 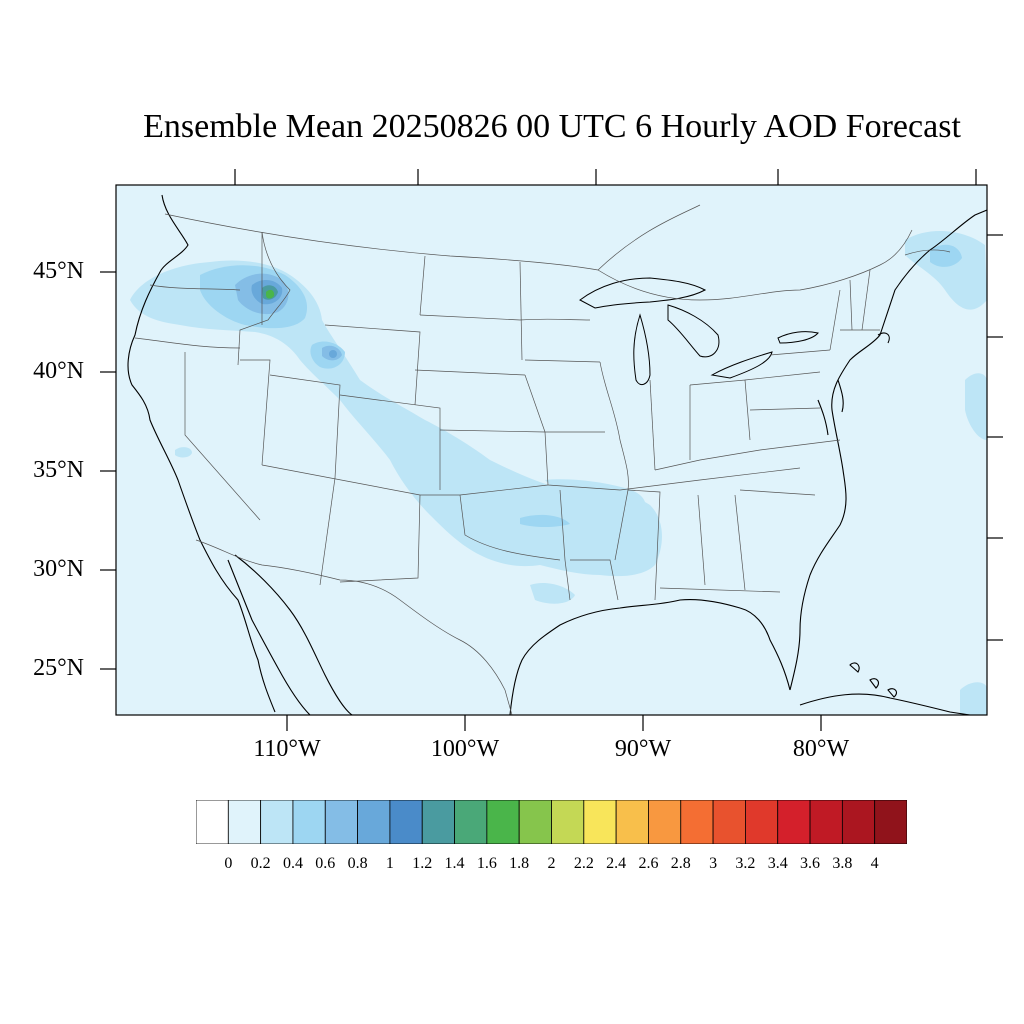 I want to click on colorbar-tick-label: 3.8, so click(x=842, y=863).